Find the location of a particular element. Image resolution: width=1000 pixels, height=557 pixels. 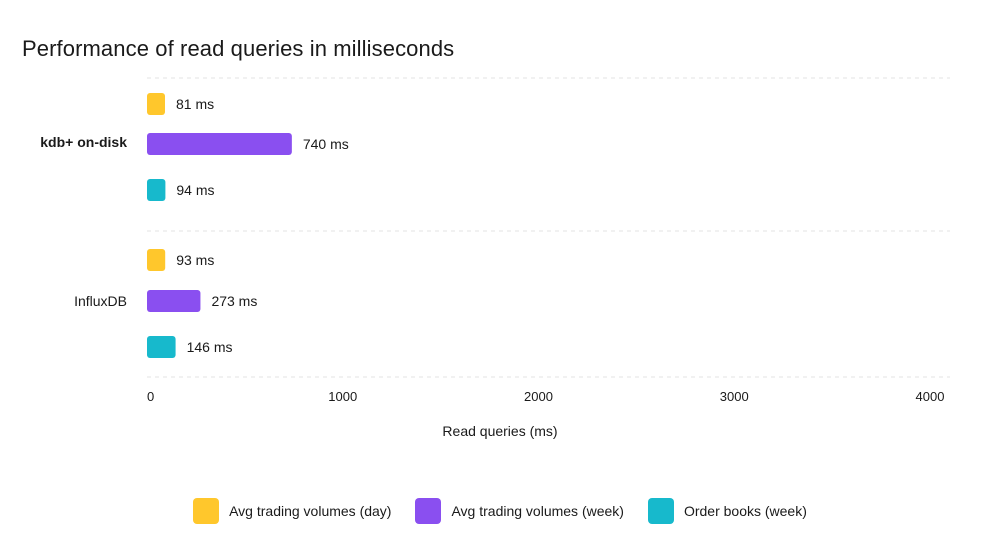

x-tick-label-0: 0 is located at coordinates (150, 396).